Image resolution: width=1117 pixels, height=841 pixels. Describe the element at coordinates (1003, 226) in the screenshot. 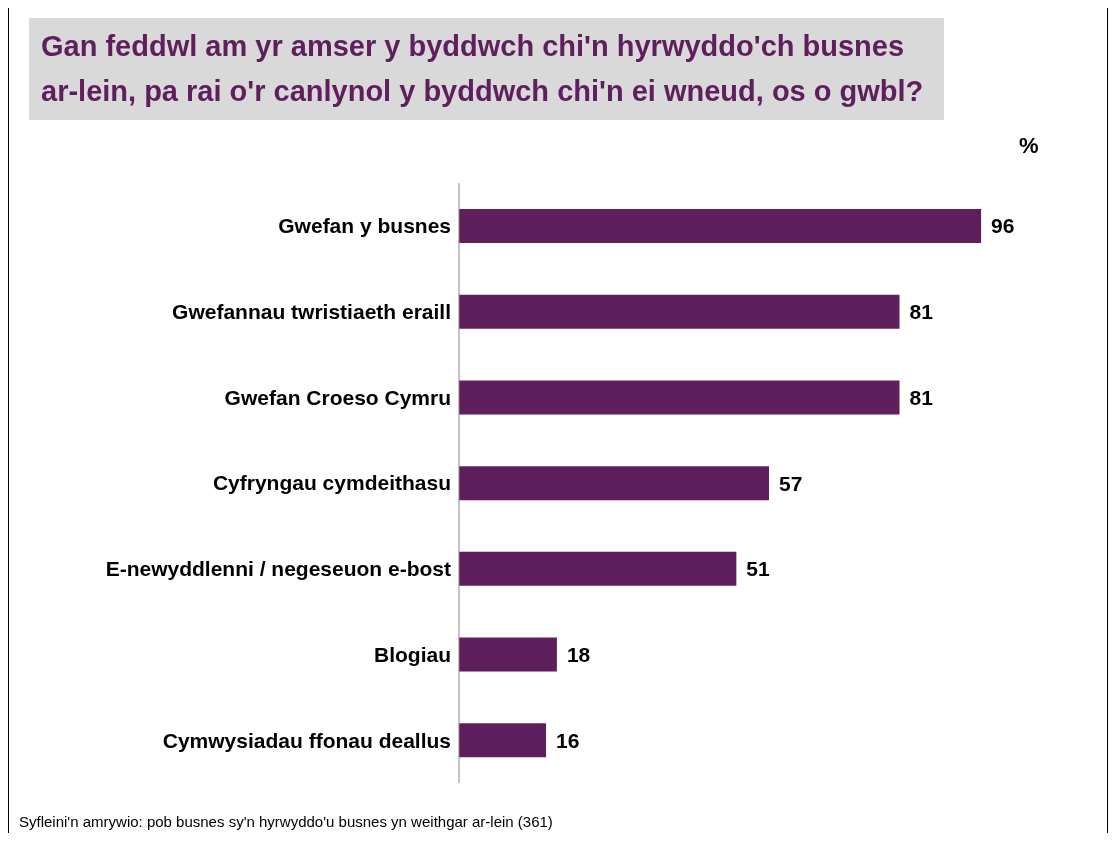

I see `data-label: 96` at that location.